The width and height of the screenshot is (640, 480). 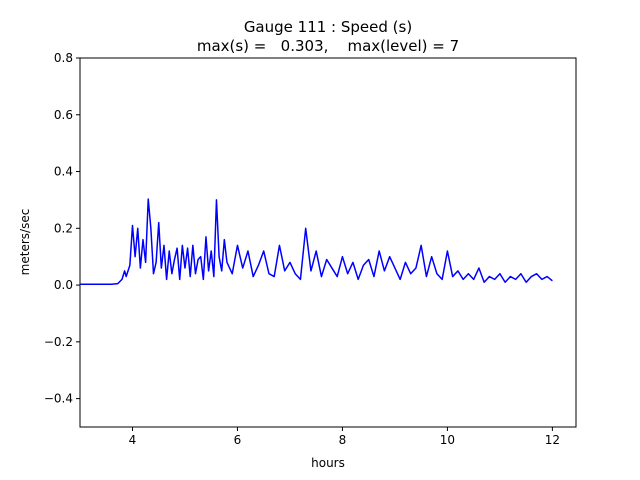 I want to click on x-tick-label: 6, so click(x=238, y=440).